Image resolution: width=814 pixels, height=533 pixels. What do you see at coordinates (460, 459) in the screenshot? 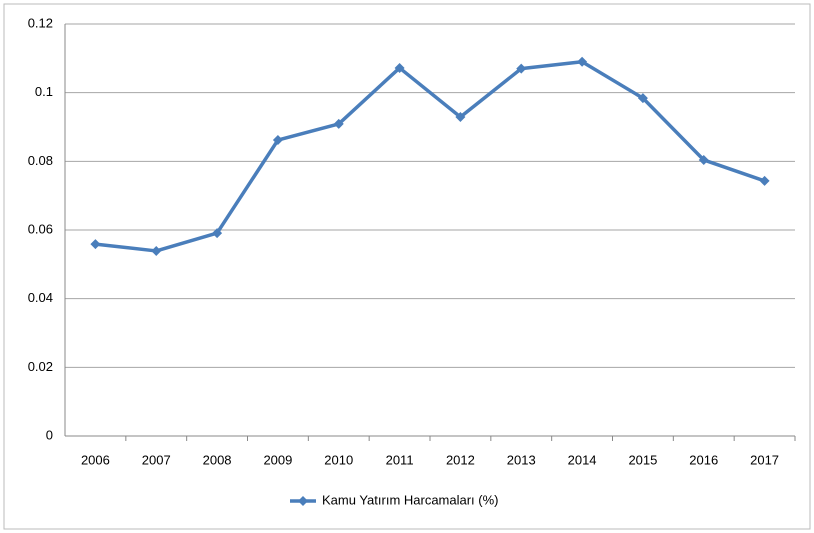
I see `x-tick-label: 2012` at bounding box center [460, 459].